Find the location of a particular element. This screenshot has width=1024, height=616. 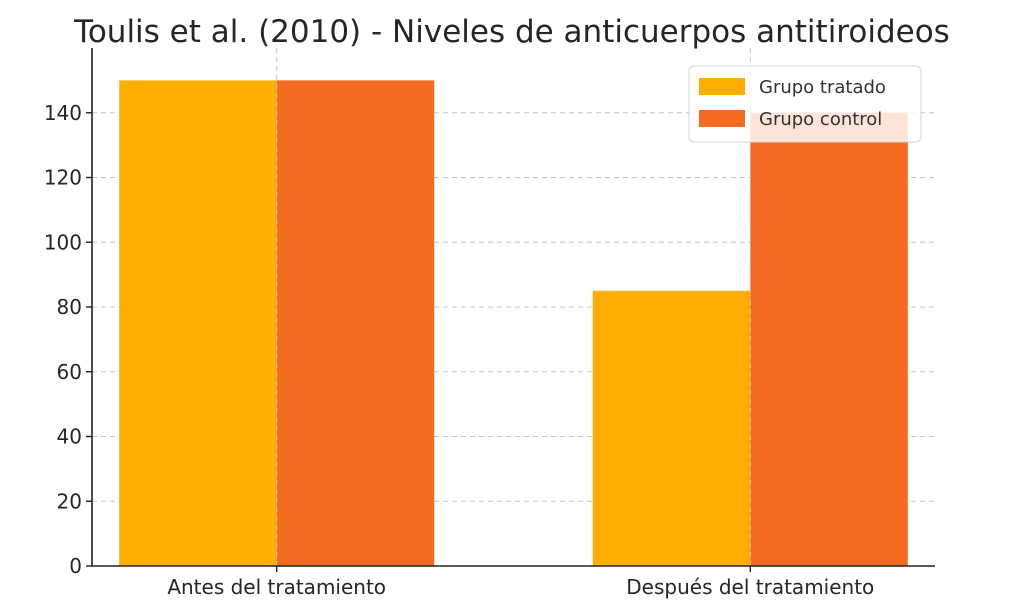

y-tick-label: 20 is located at coordinates (69, 501).